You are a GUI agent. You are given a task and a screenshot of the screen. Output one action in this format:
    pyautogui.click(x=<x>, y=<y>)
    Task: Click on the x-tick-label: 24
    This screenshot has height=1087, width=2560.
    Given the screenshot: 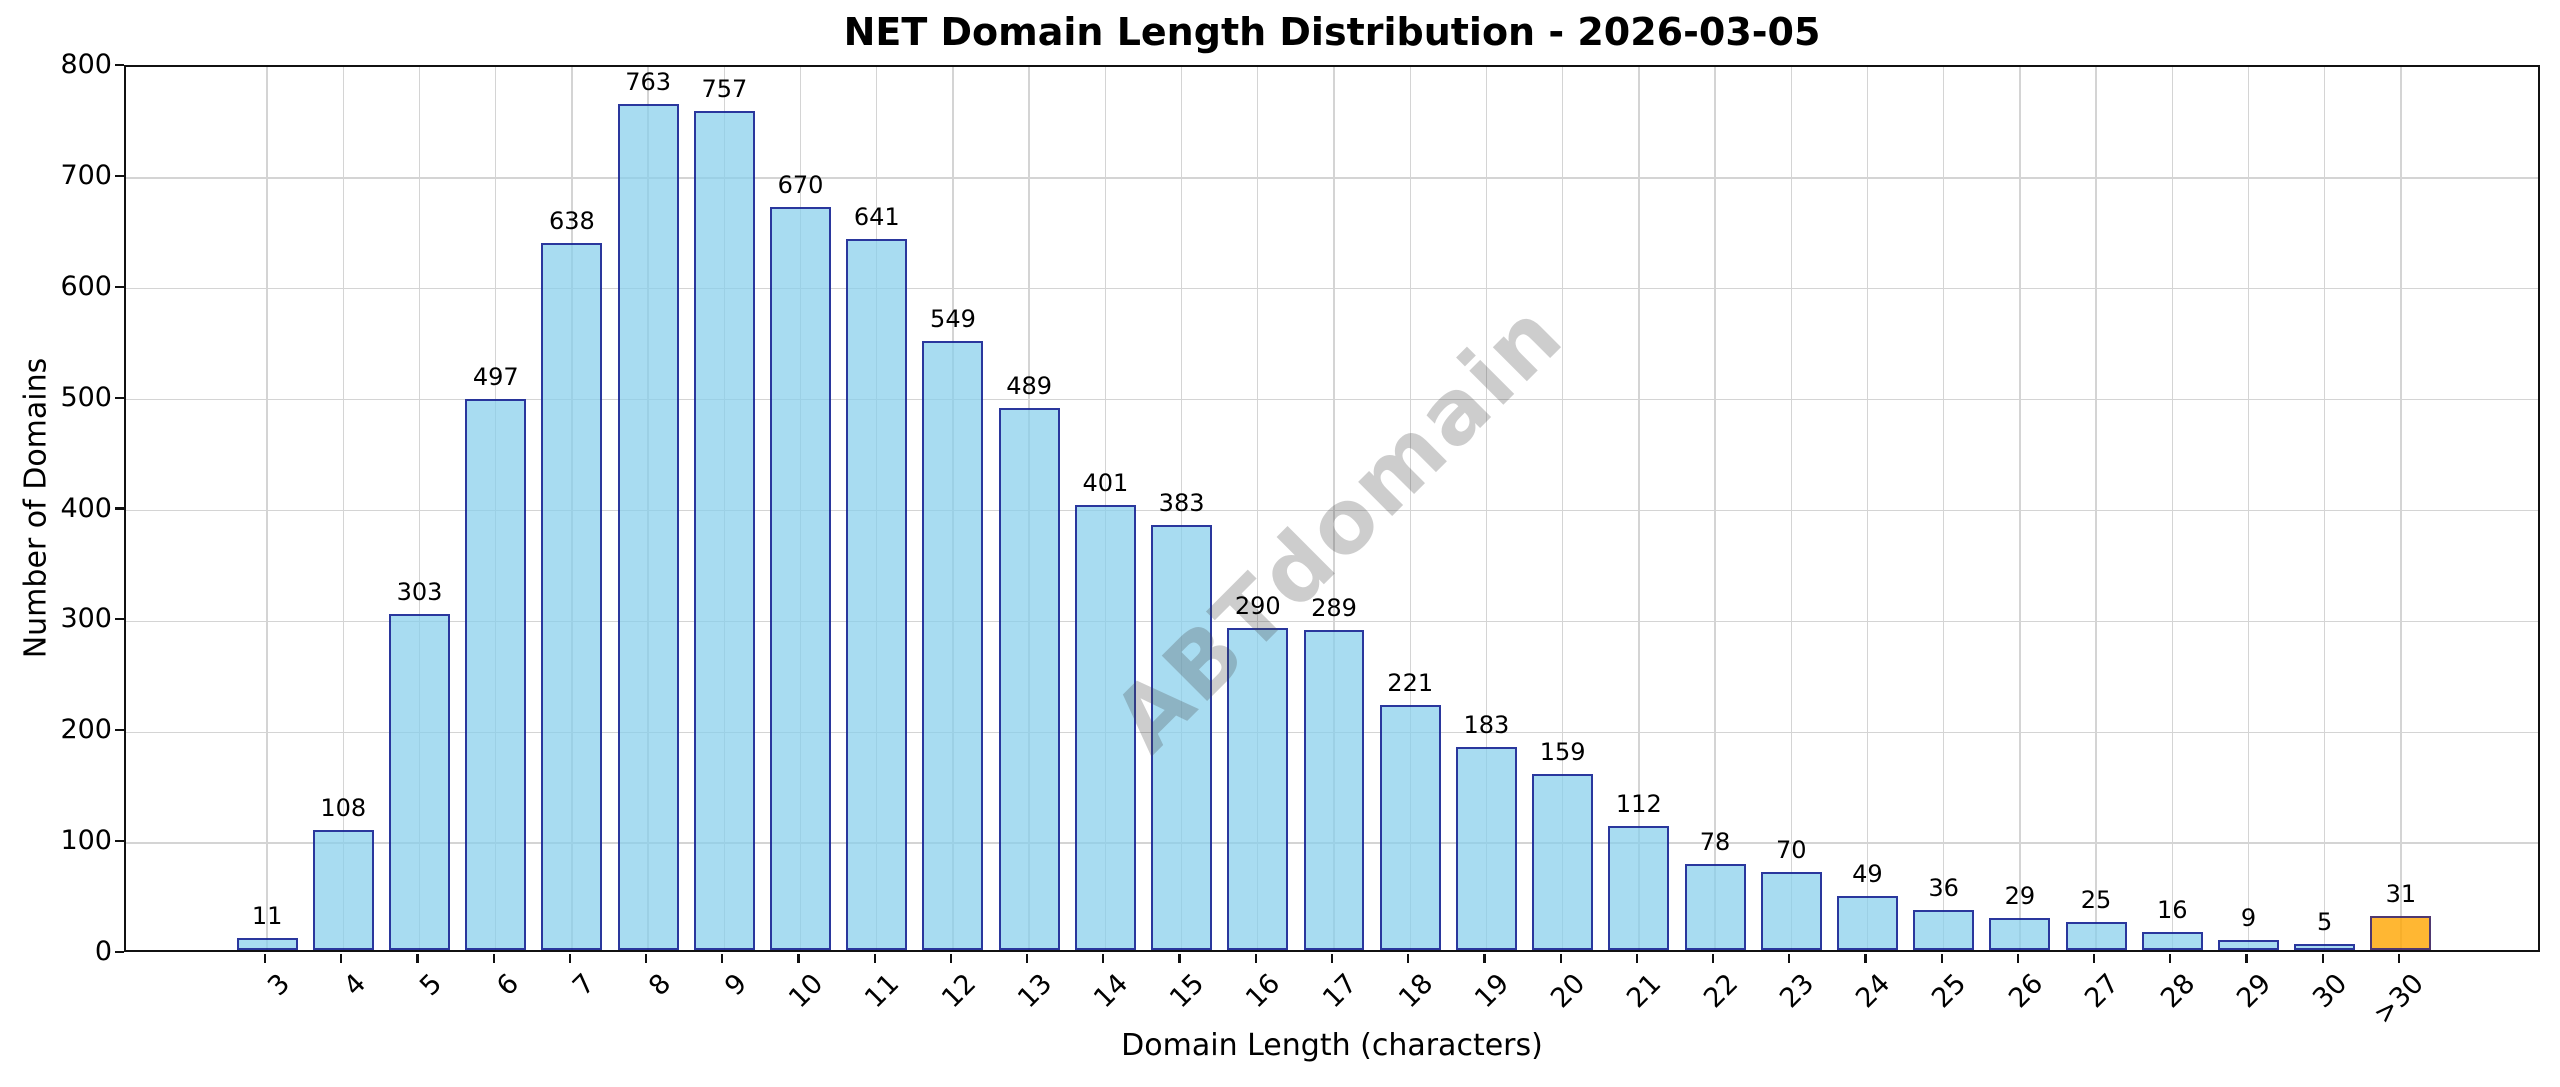 What is the action you would take?
    pyautogui.click(x=1873, y=991)
    